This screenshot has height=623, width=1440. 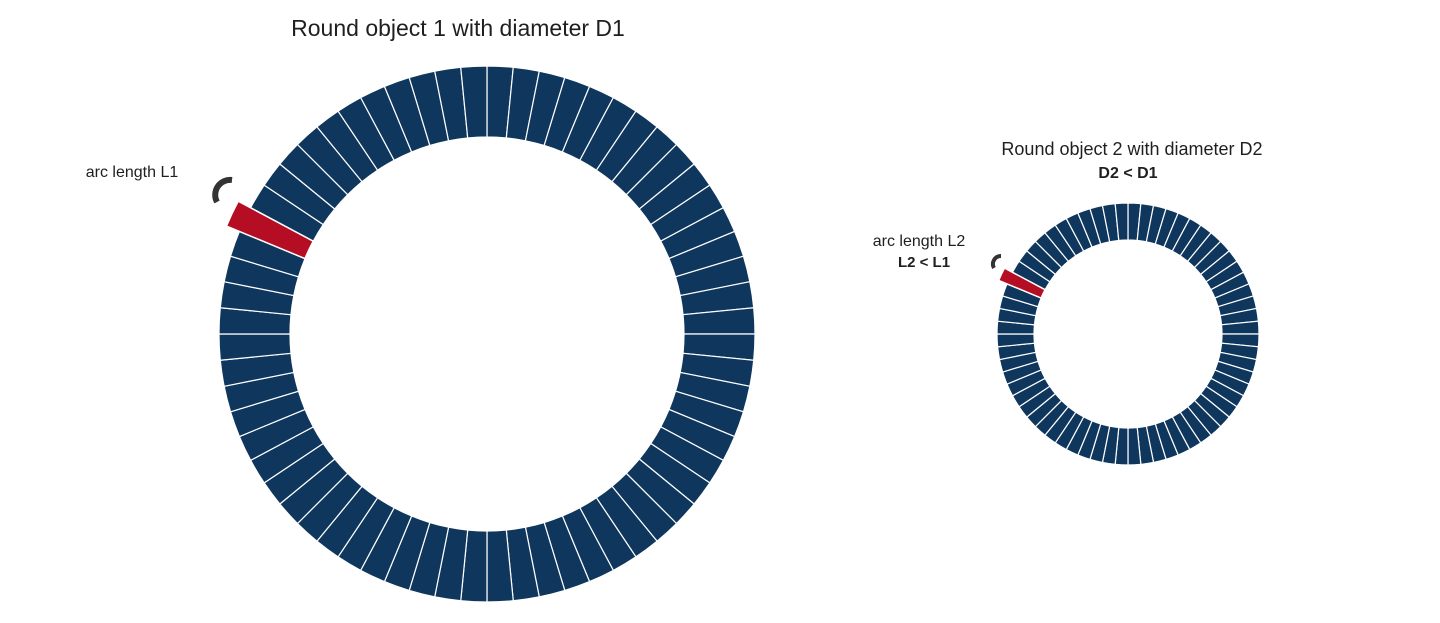 I want to click on ring-1-highlight-segment, so click(x=270, y=230).